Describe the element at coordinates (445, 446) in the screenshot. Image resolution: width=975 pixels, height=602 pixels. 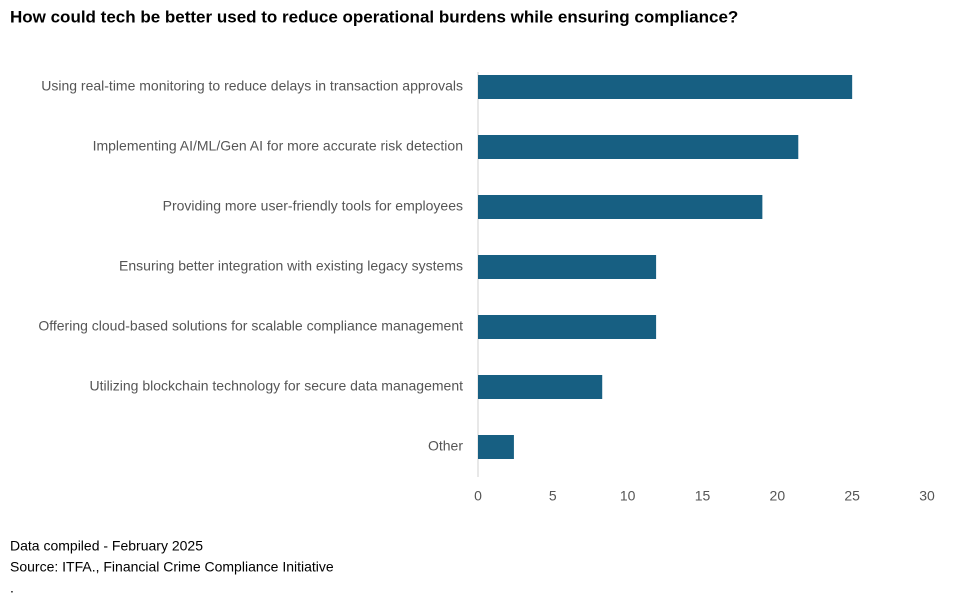
I see `y-tick-label: Other` at that location.